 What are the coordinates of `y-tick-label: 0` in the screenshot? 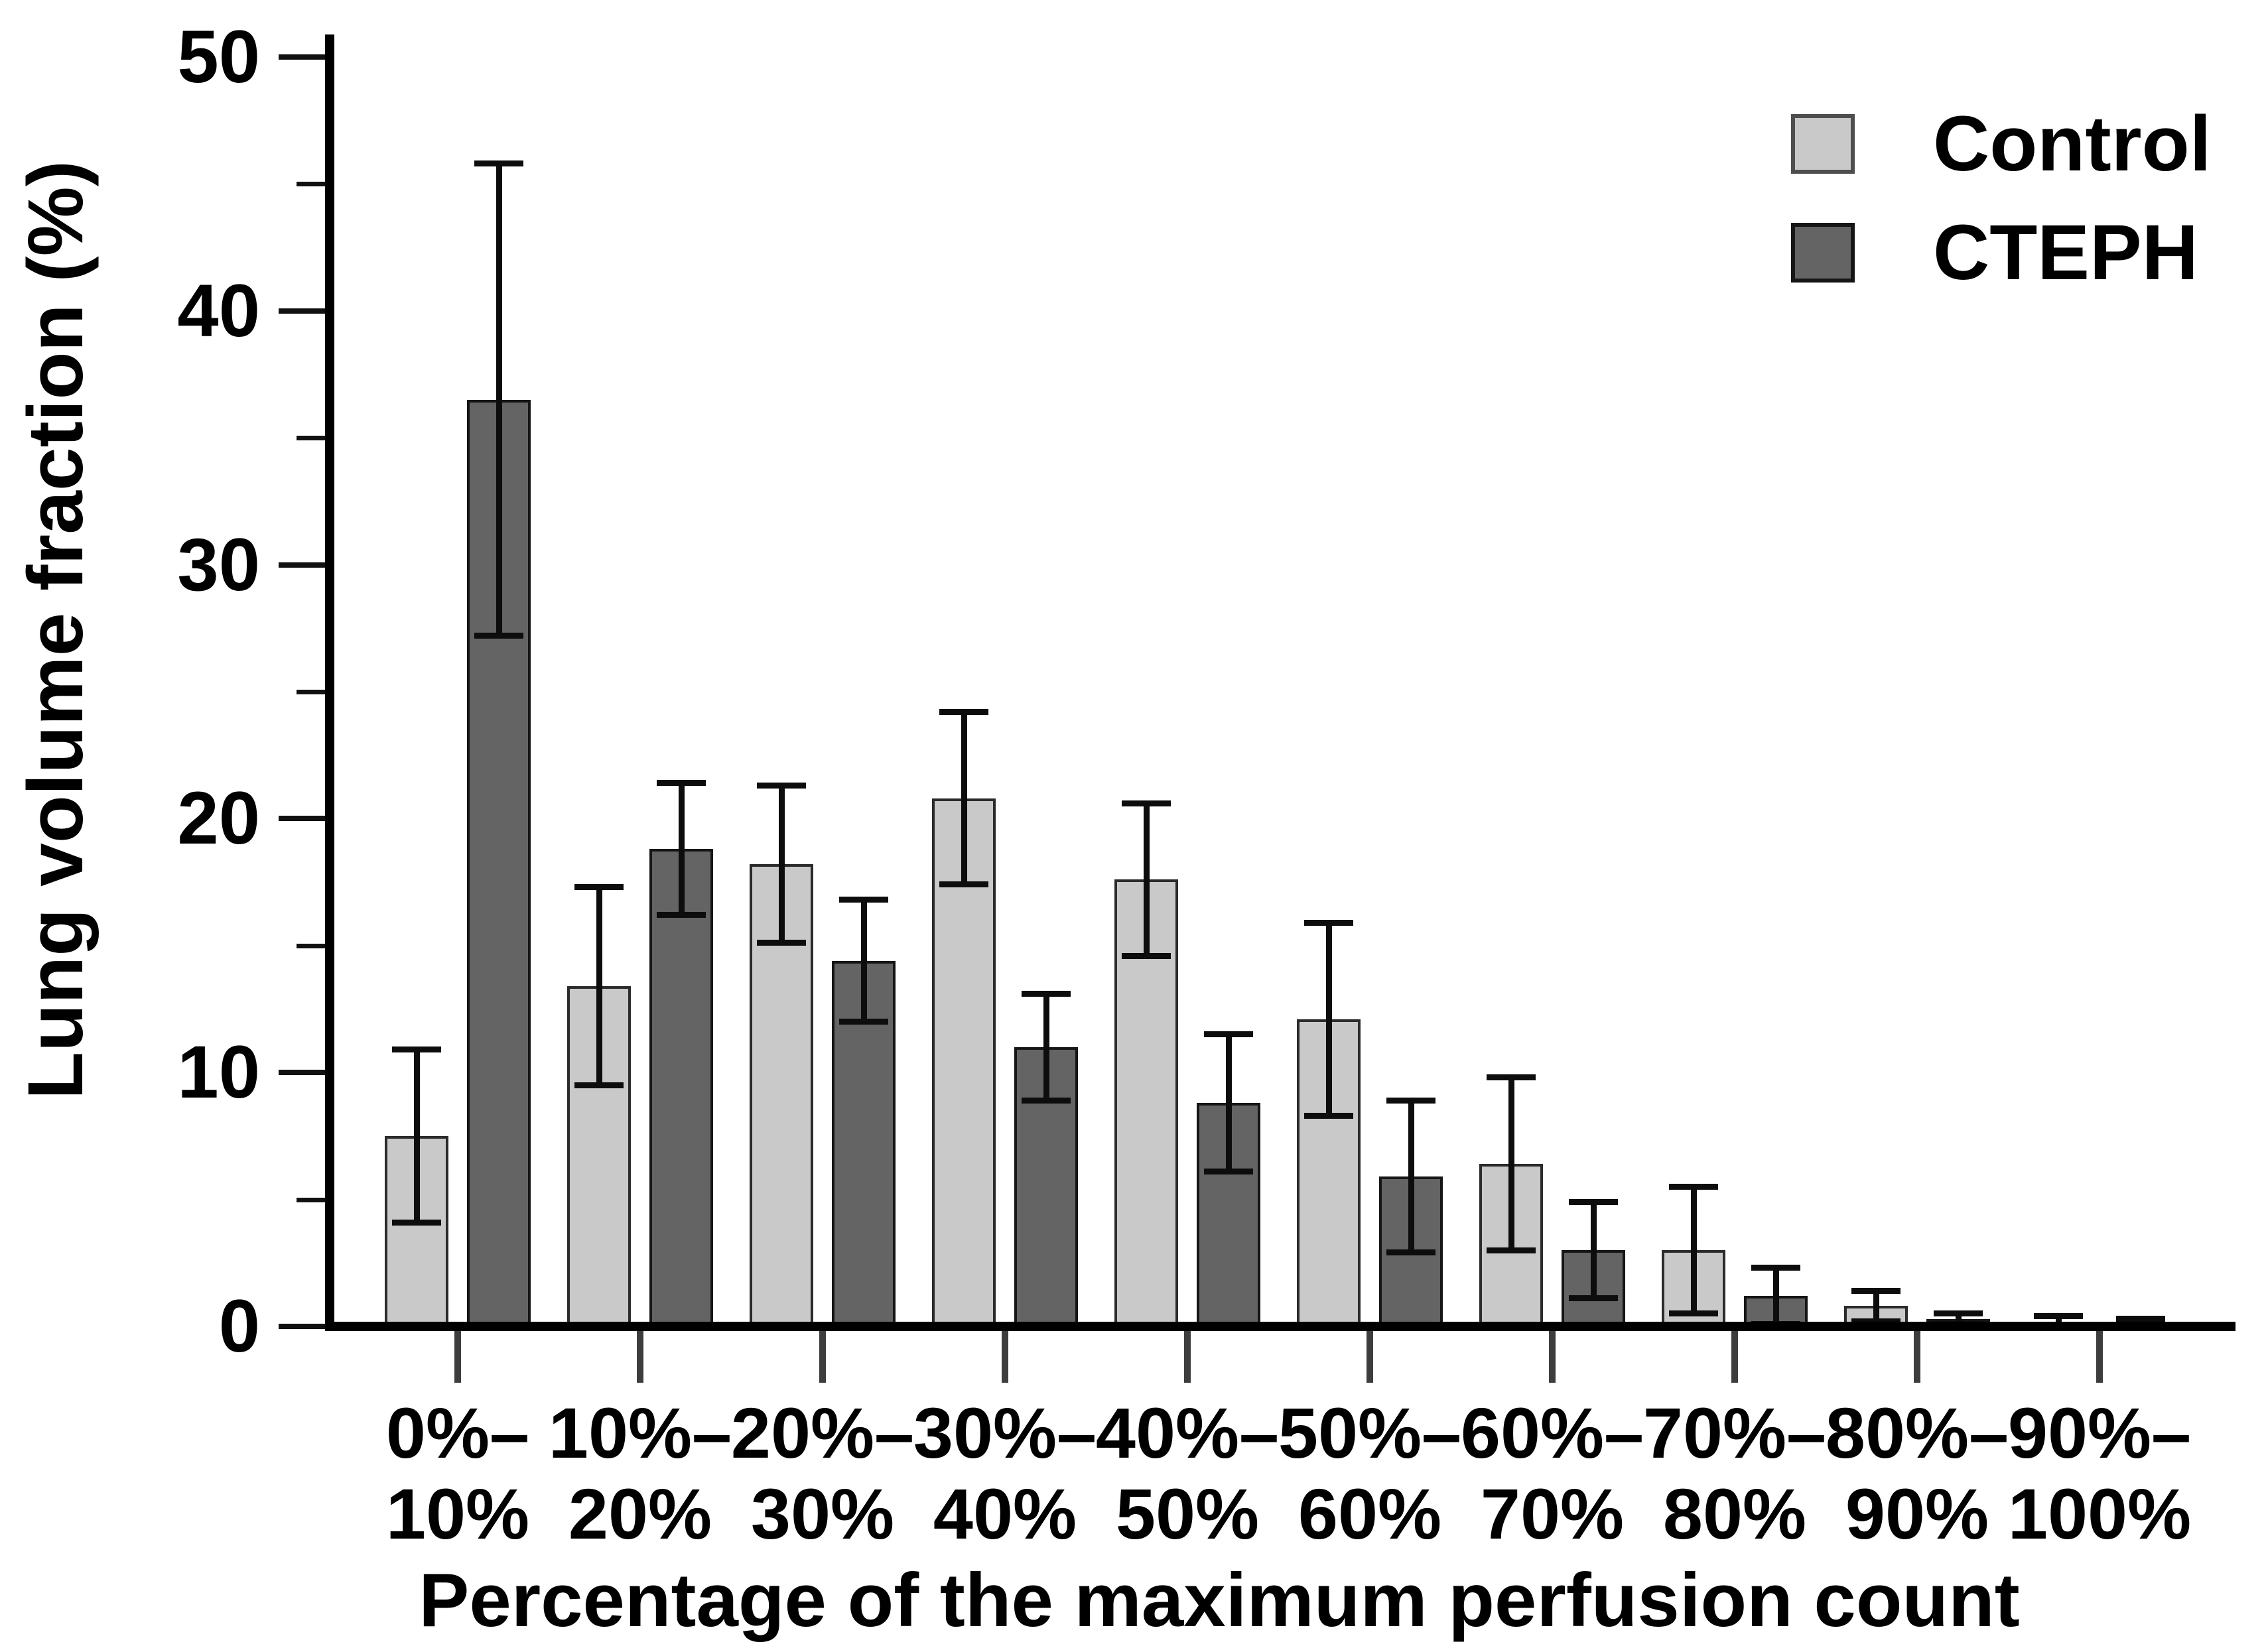 It's located at (239, 1326).